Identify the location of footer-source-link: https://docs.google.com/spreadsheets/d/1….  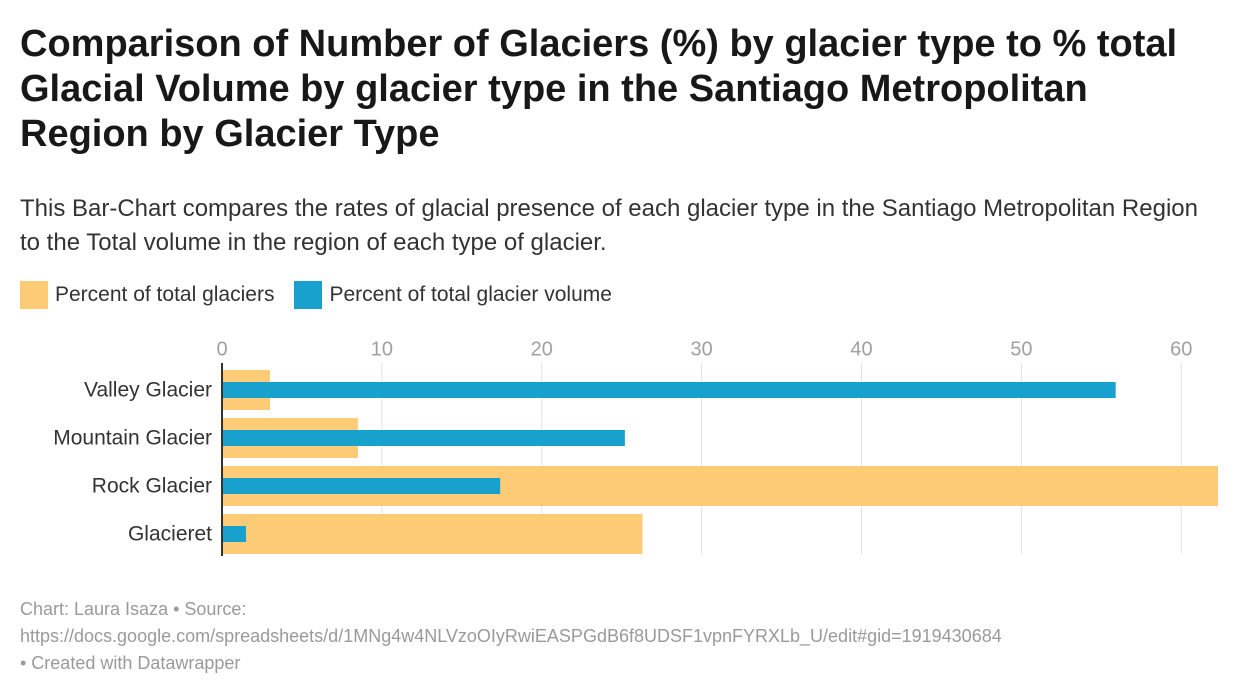
(511, 636).